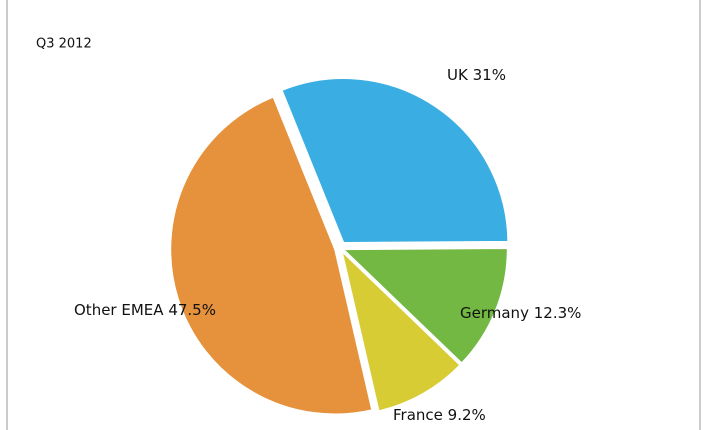 The height and width of the screenshot is (430, 708). Describe the element at coordinates (467, 415) in the screenshot. I see `slice-value: 9.2%` at that location.